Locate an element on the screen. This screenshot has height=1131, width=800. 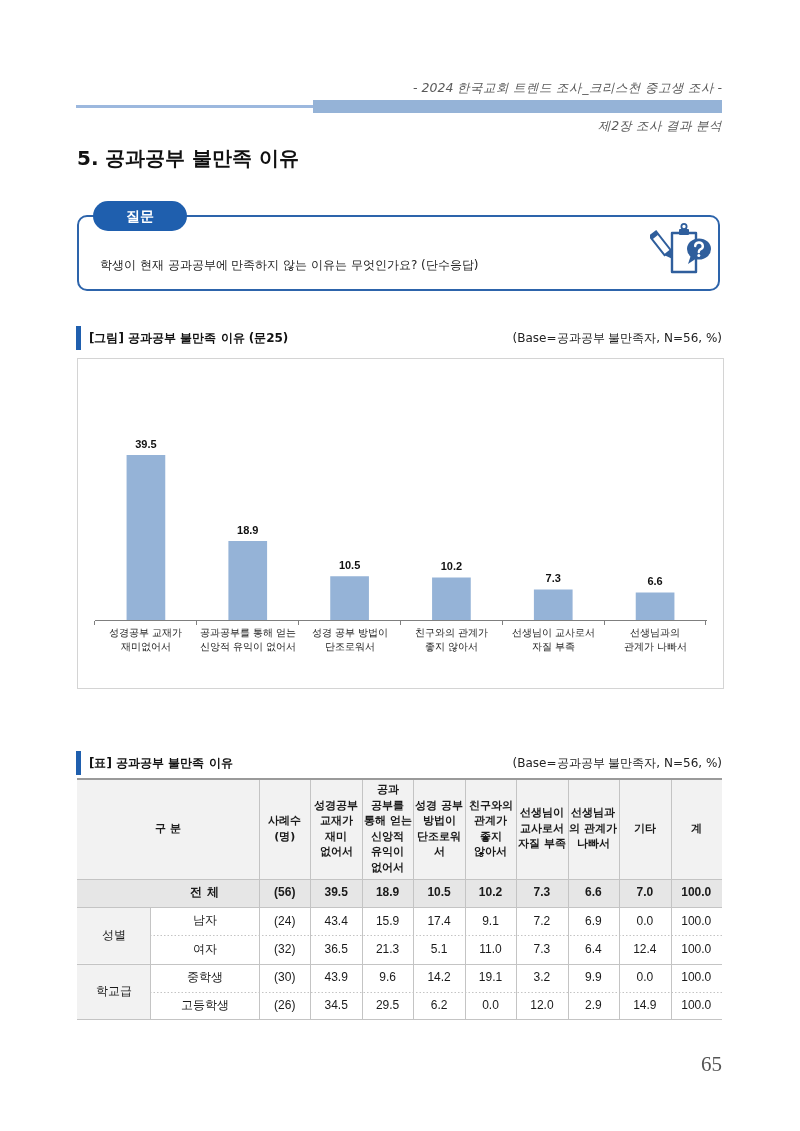
y-axis-title: 구 분 is located at coordinates (168, 828).